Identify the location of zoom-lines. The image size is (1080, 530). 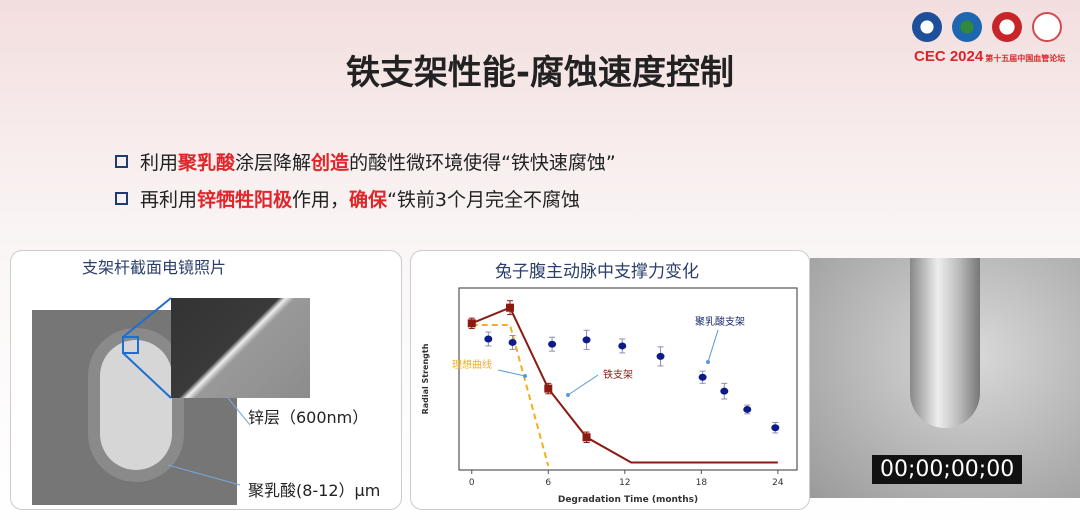
(186, 391).